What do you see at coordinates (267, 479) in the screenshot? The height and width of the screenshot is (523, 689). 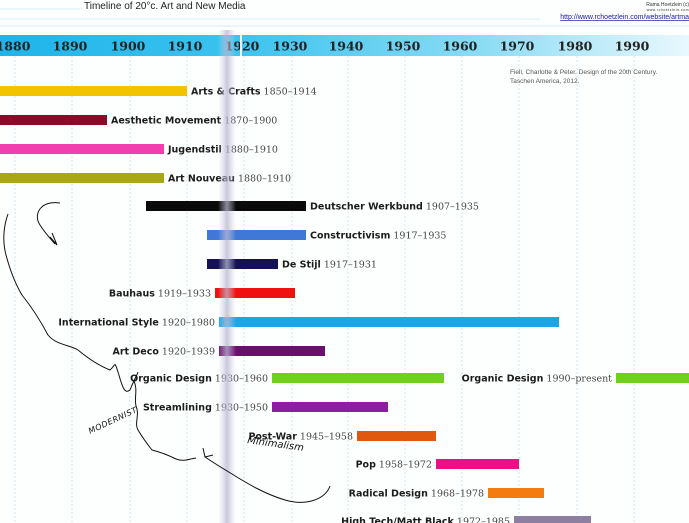 I see `minimalism-arrow-line` at bounding box center [267, 479].